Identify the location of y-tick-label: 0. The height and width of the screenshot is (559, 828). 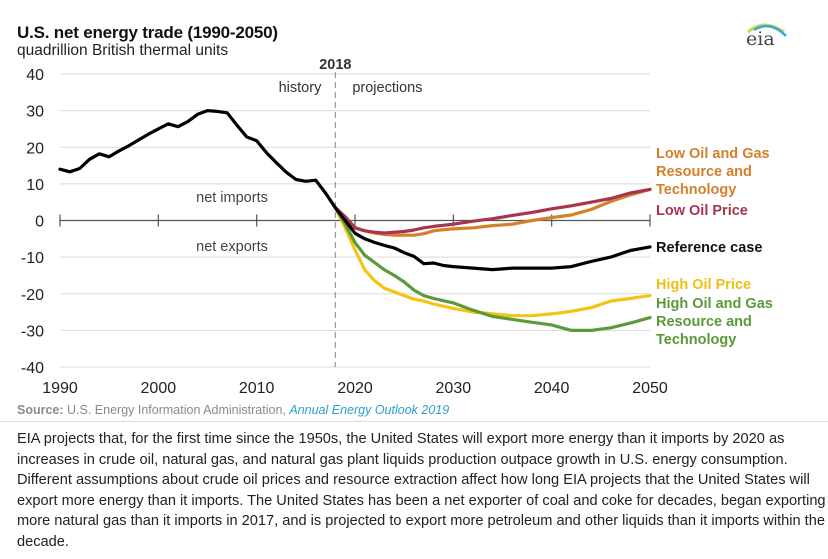
(39, 222).